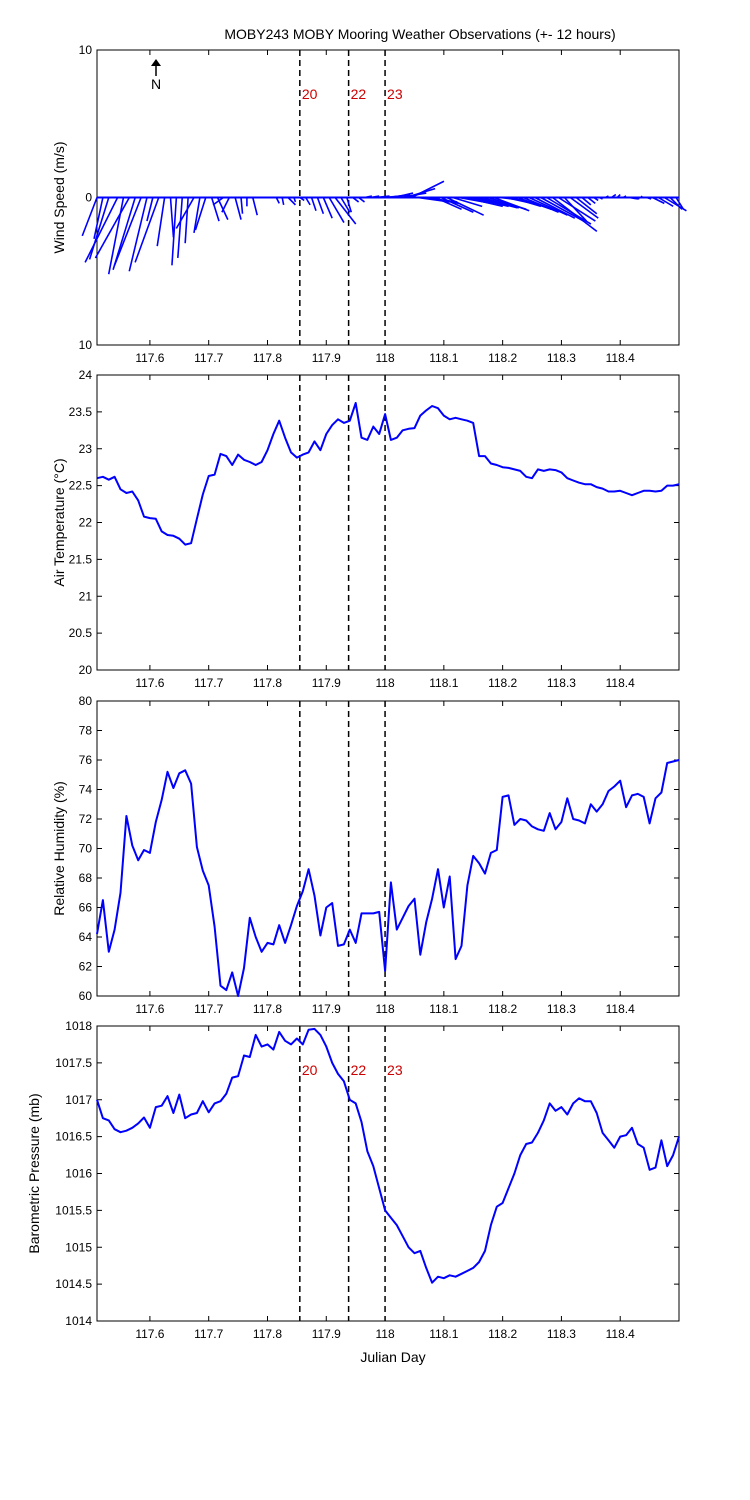 This screenshot has width=750, height=1500. Describe the element at coordinates (149, 1334) in the screenshot. I see `barometric-pressure-x-tick-label: 117.6` at that location.